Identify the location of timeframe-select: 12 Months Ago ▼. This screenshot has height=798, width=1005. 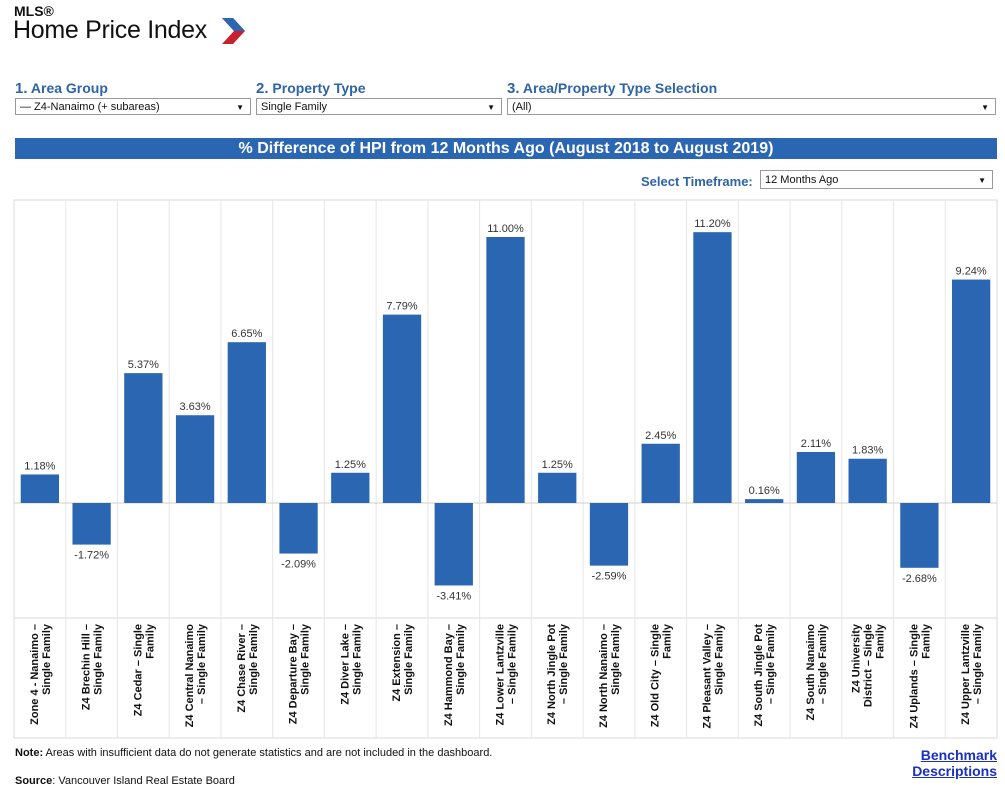
(876, 179).